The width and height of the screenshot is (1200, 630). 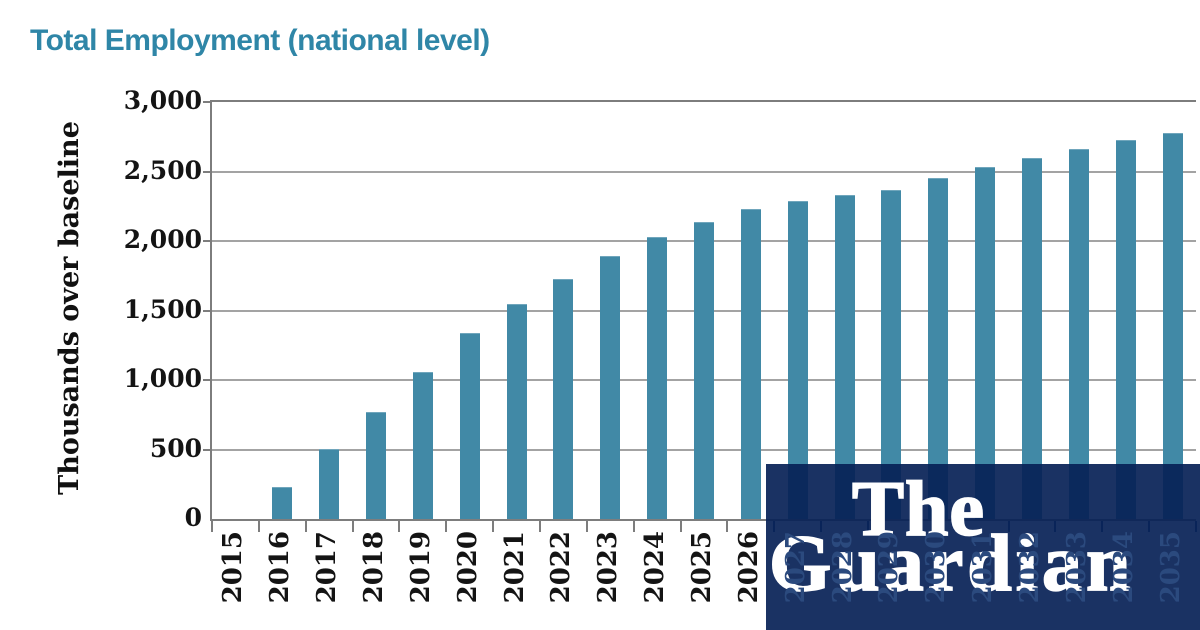 I want to click on x-tick-label: 2029, so click(x=889, y=567).